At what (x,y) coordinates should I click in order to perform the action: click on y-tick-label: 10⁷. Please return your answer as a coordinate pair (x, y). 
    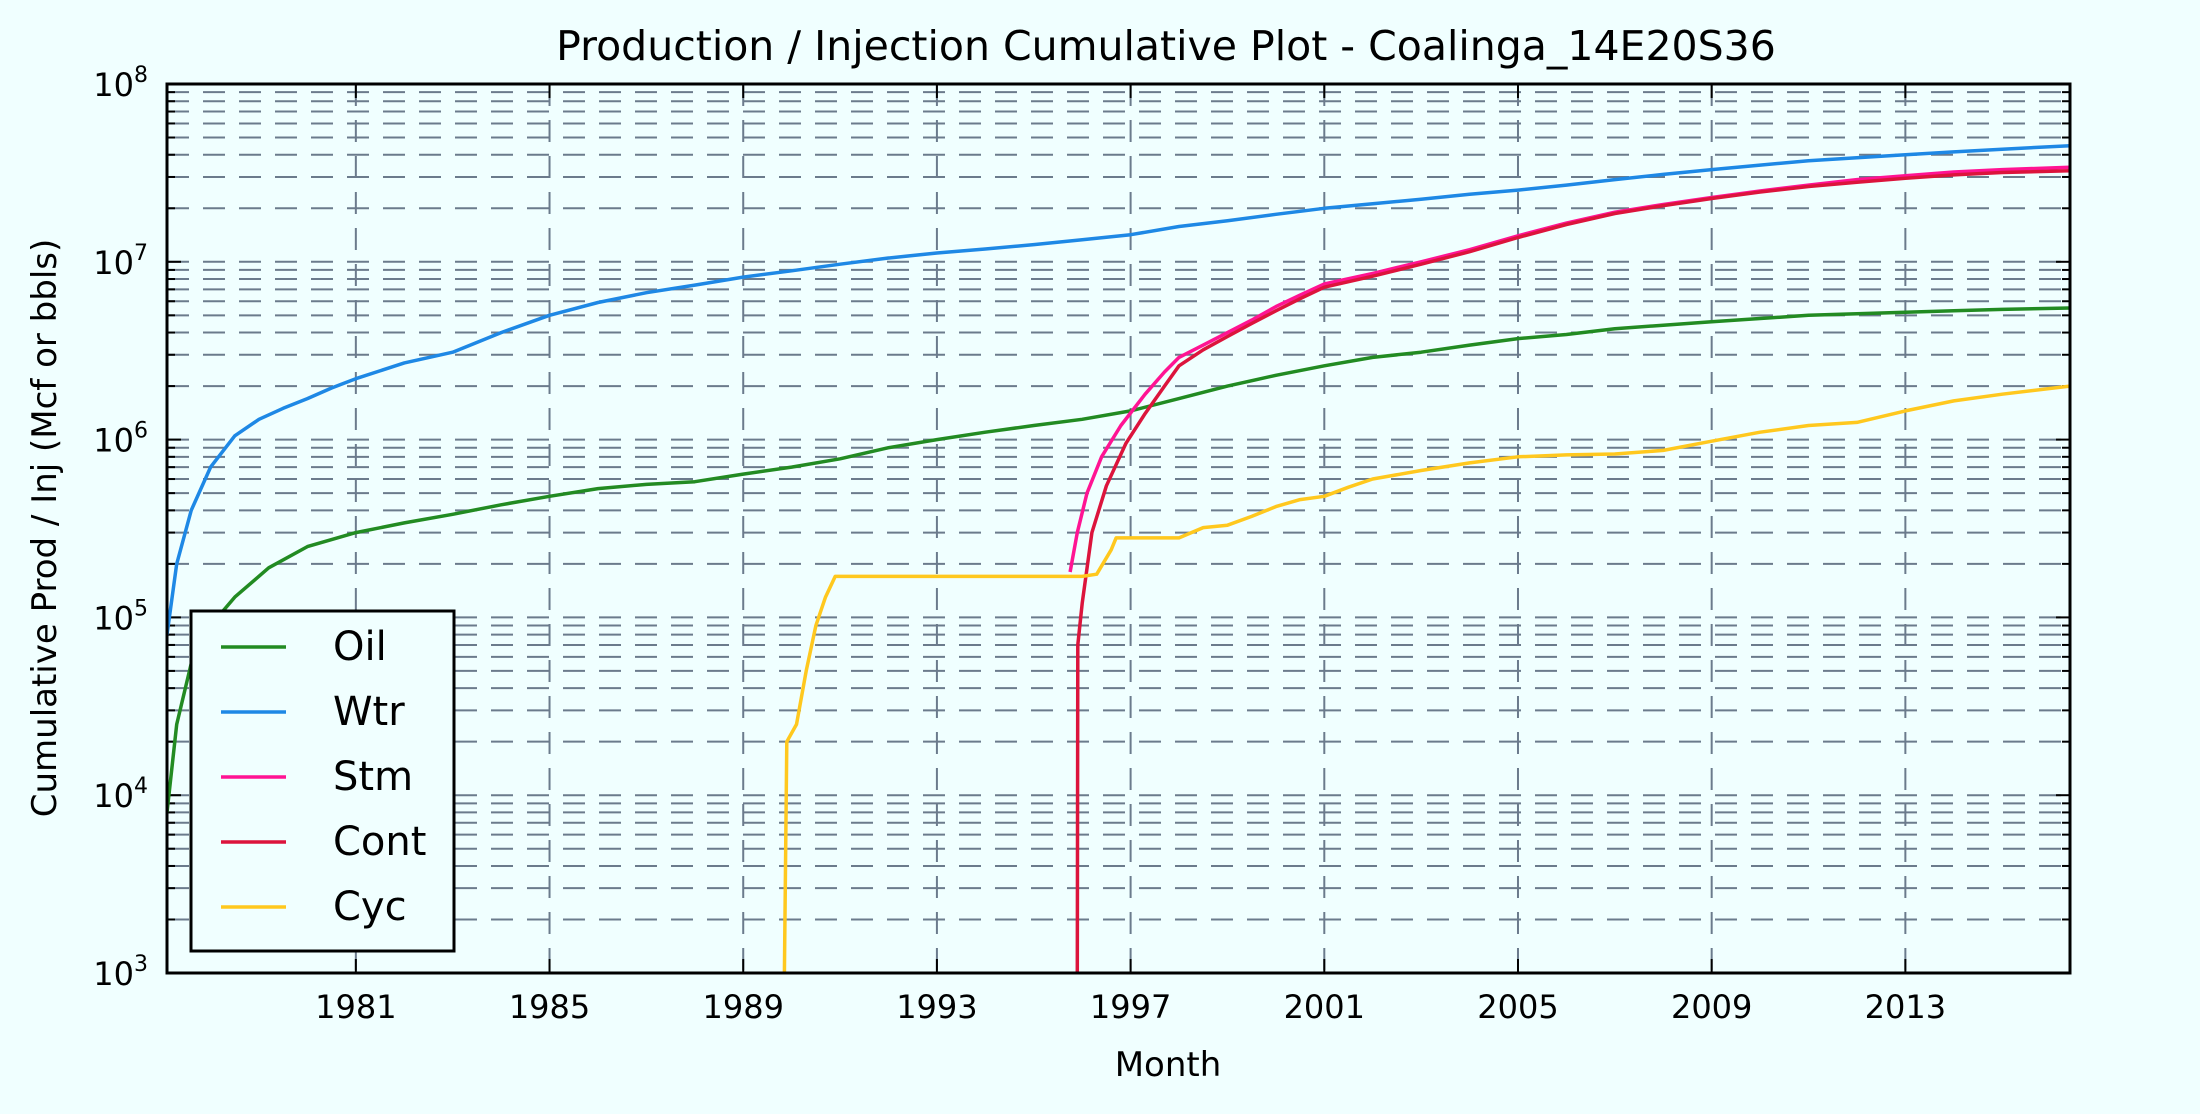
    Looking at the image, I should click on (120, 261).